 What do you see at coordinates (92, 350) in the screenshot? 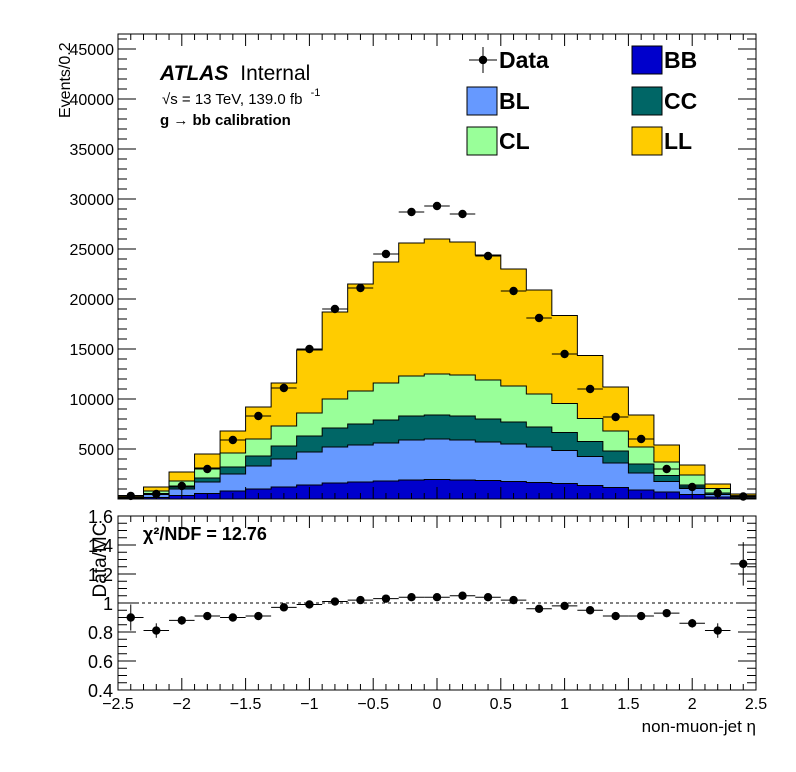
I see `y-tick-label: 15000` at bounding box center [92, 350].